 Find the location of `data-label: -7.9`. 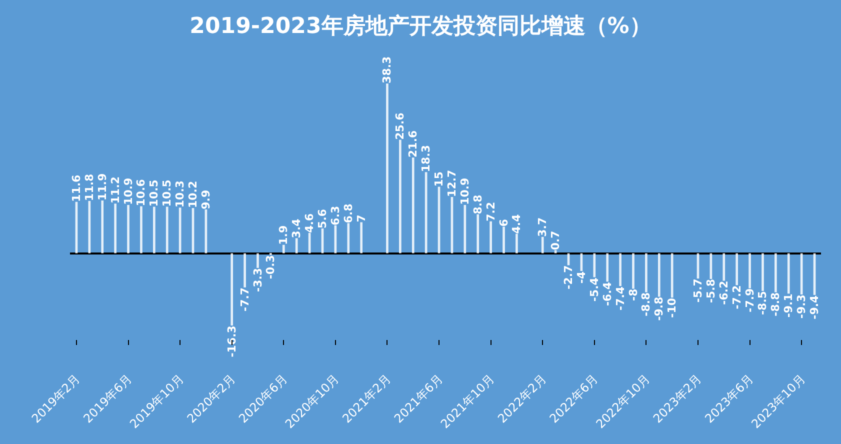

data-label: -7.9 is located at coordinates (749, 300).